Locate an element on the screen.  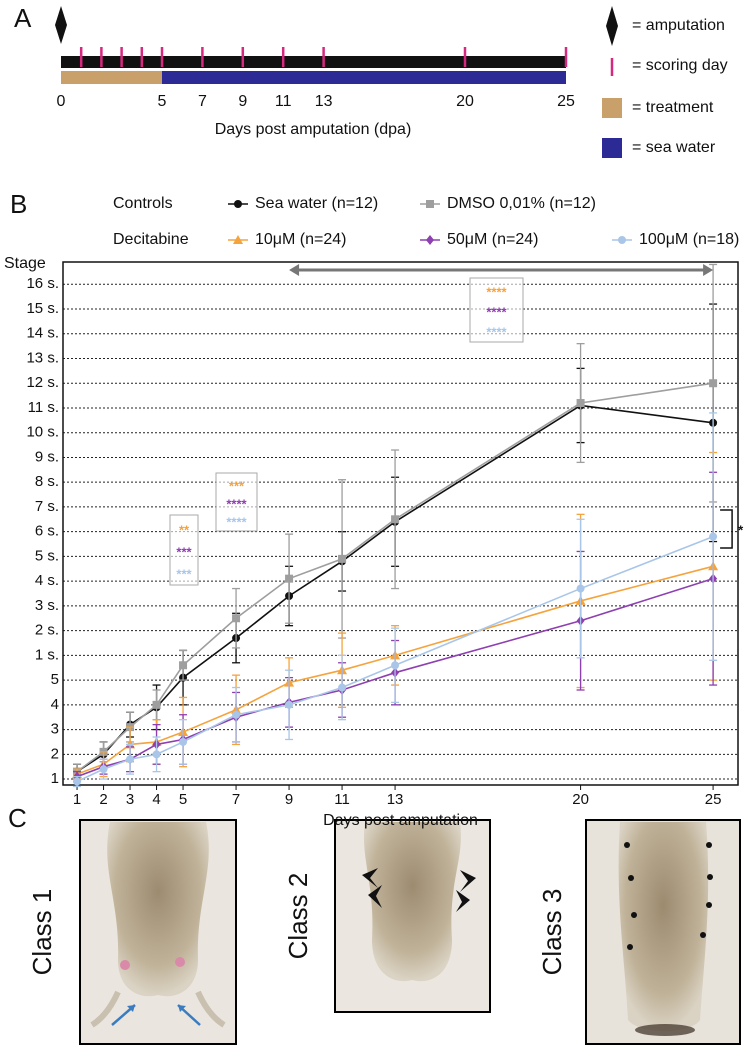
legend-label: DMSO 0,01% (n=12) is located at coordinates (521, 203).